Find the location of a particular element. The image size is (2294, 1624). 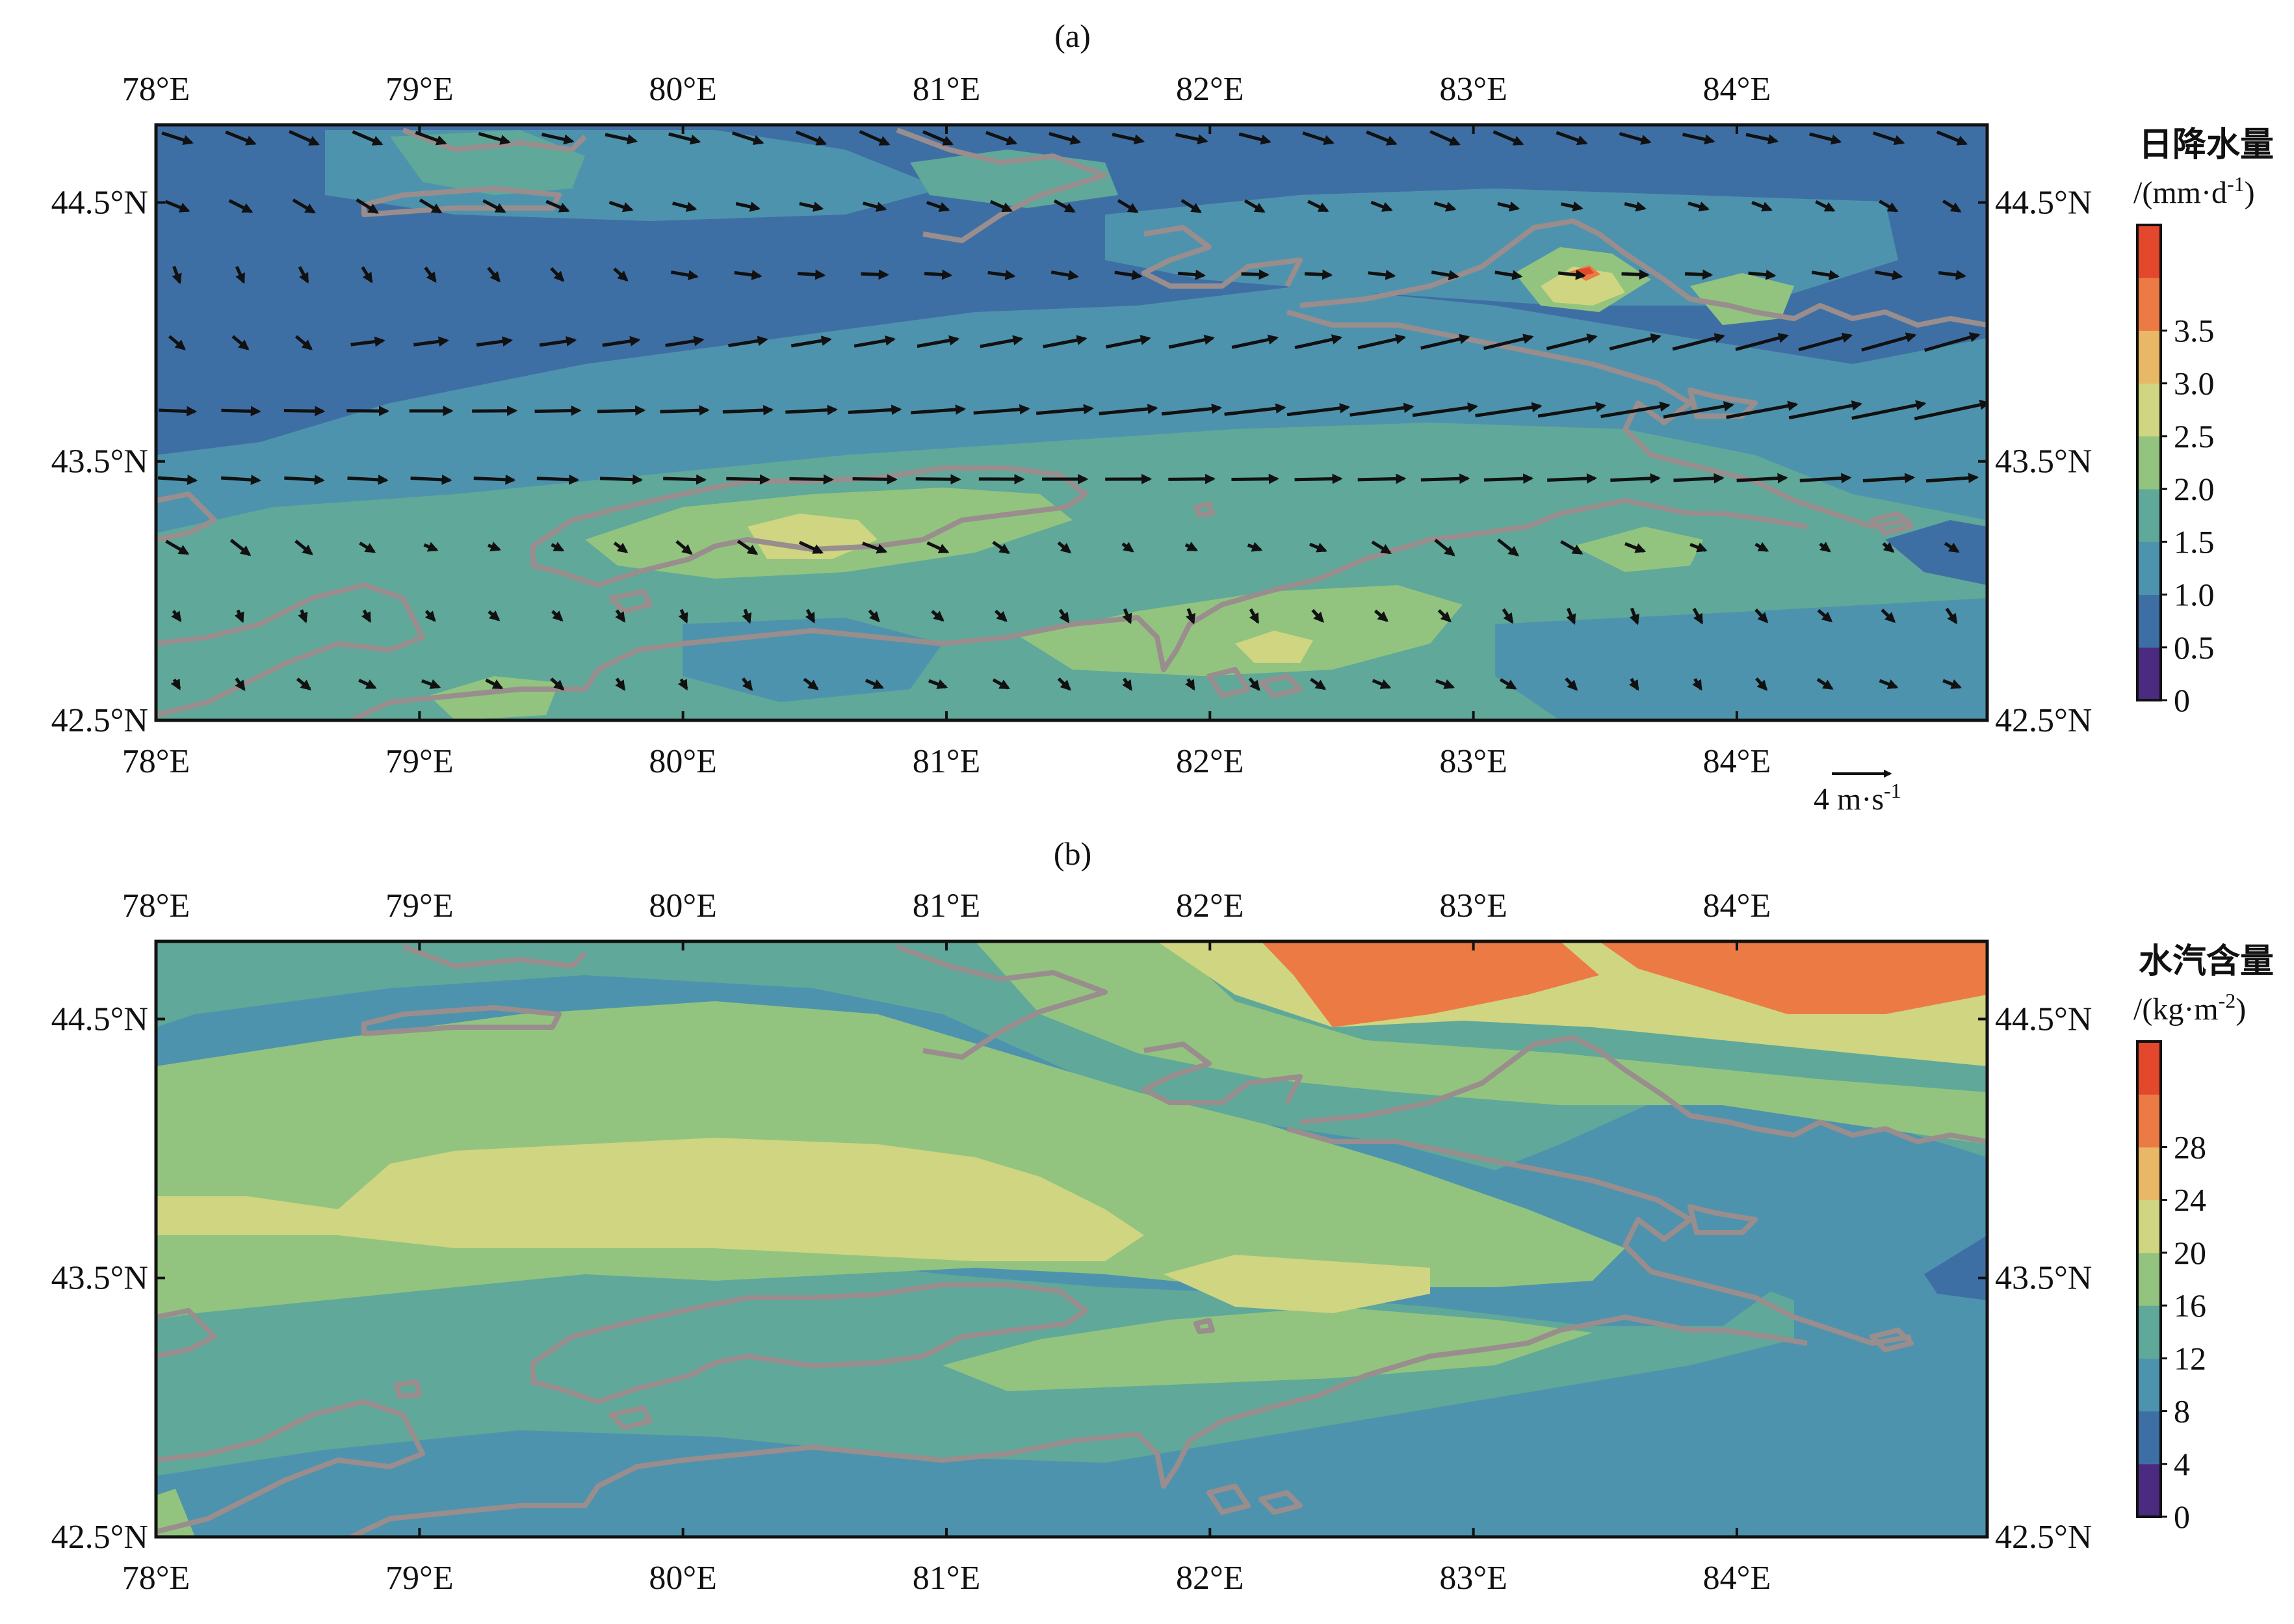

vapour-zone-16-20-se is located at coordinates (1268, 1349).